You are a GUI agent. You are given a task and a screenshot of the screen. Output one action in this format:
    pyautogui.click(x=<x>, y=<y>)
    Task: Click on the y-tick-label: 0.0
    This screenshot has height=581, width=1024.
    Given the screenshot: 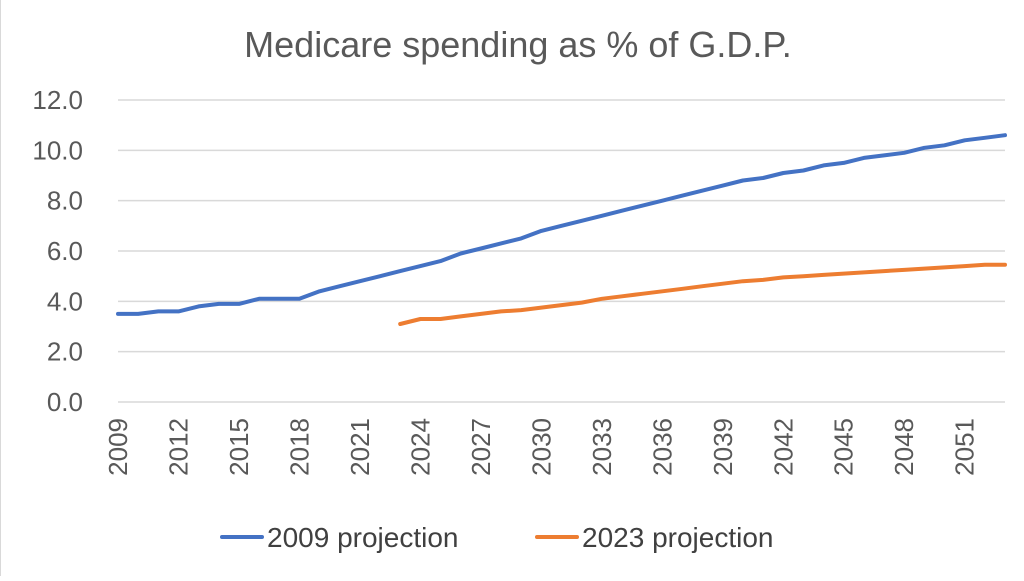 What is the action you would take?
    pyautogui.click(x=65, y=402)
    